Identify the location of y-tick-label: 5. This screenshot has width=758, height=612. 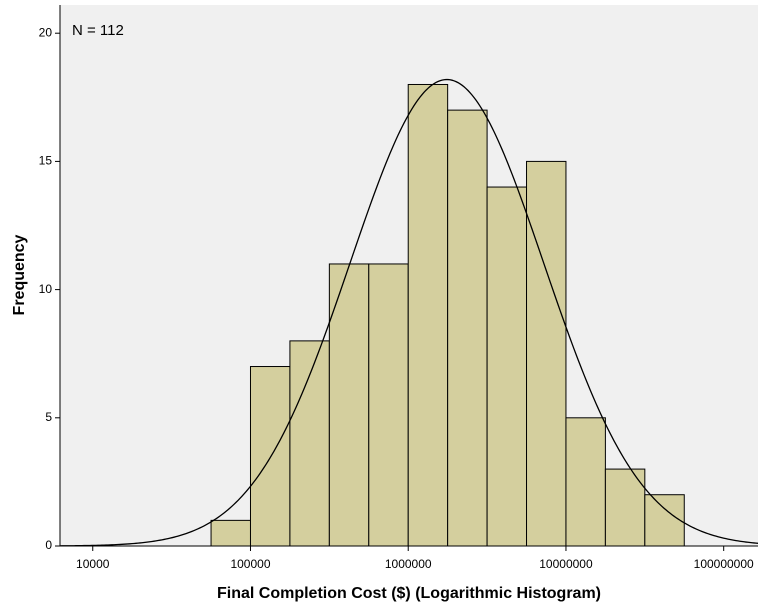
(48, 417).